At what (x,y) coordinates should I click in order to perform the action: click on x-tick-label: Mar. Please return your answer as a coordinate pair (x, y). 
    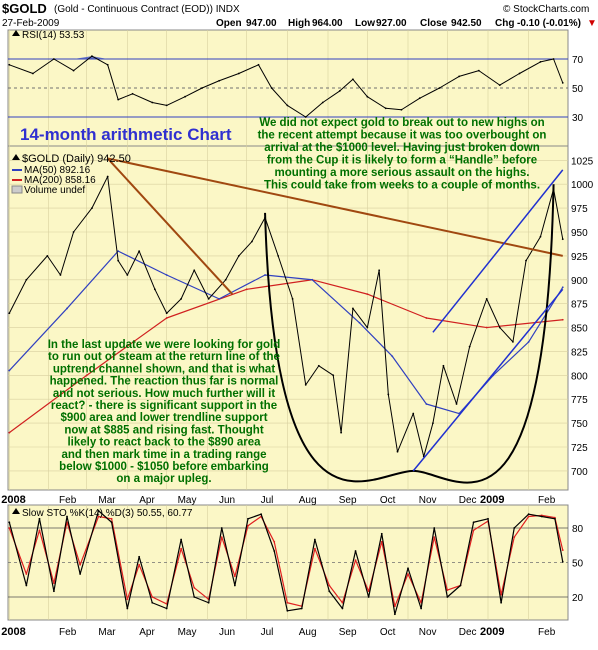
    Looking at the image, I should click on (107, 500).